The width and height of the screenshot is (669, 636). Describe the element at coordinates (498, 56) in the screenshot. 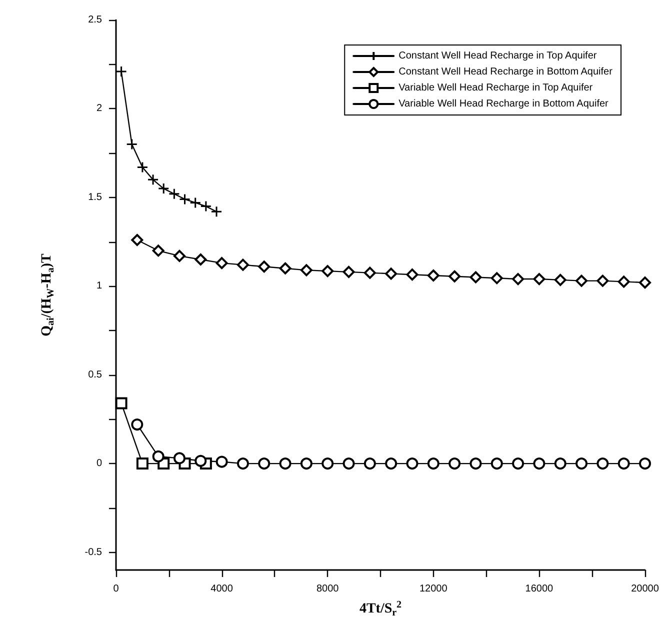

I see `legend-label: Constant Well Head Recharge in Top Aquifer` at that location.